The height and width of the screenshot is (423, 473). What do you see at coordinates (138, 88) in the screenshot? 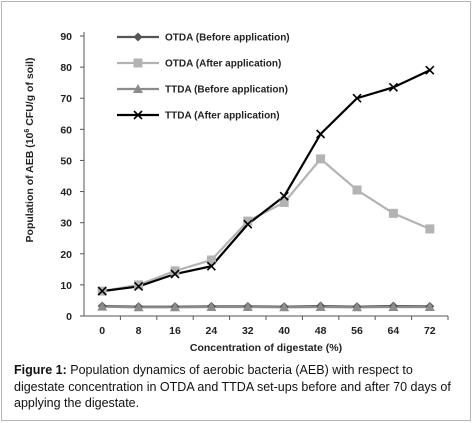
I see `legend-marker-ttda-before-application` at bounding box center [138, 88].